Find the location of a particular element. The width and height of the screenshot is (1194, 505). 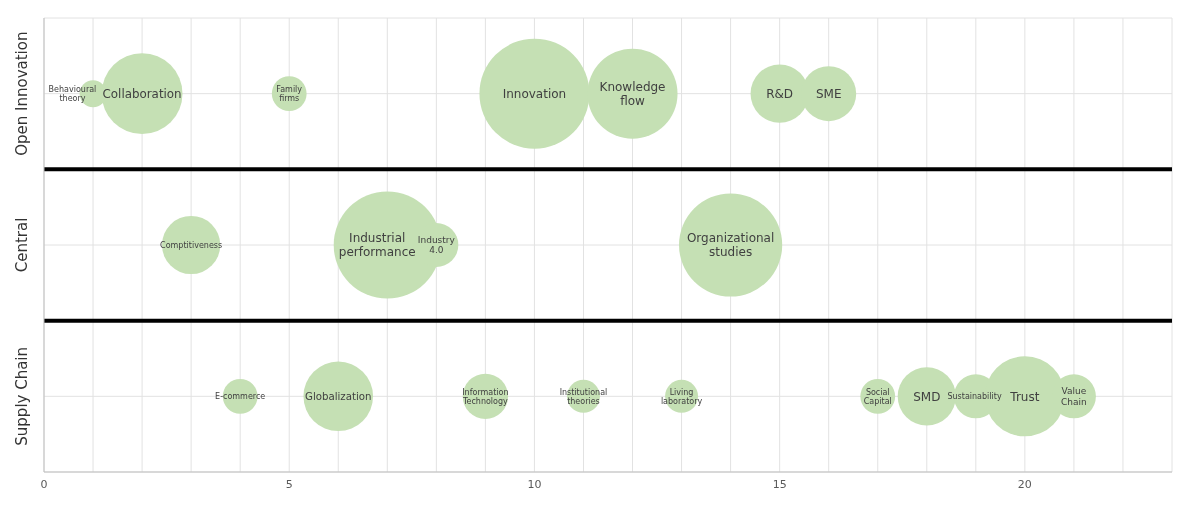

annotation: Information Technology is located at coordinates (485, 396).